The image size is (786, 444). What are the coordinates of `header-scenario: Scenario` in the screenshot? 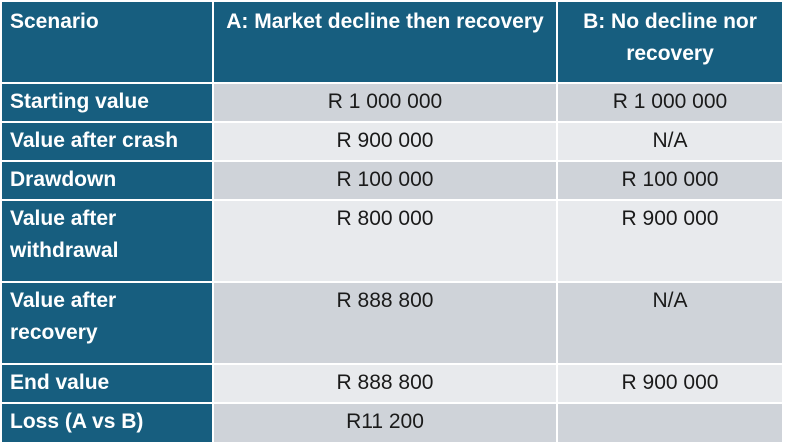 It's located at (108, 43).